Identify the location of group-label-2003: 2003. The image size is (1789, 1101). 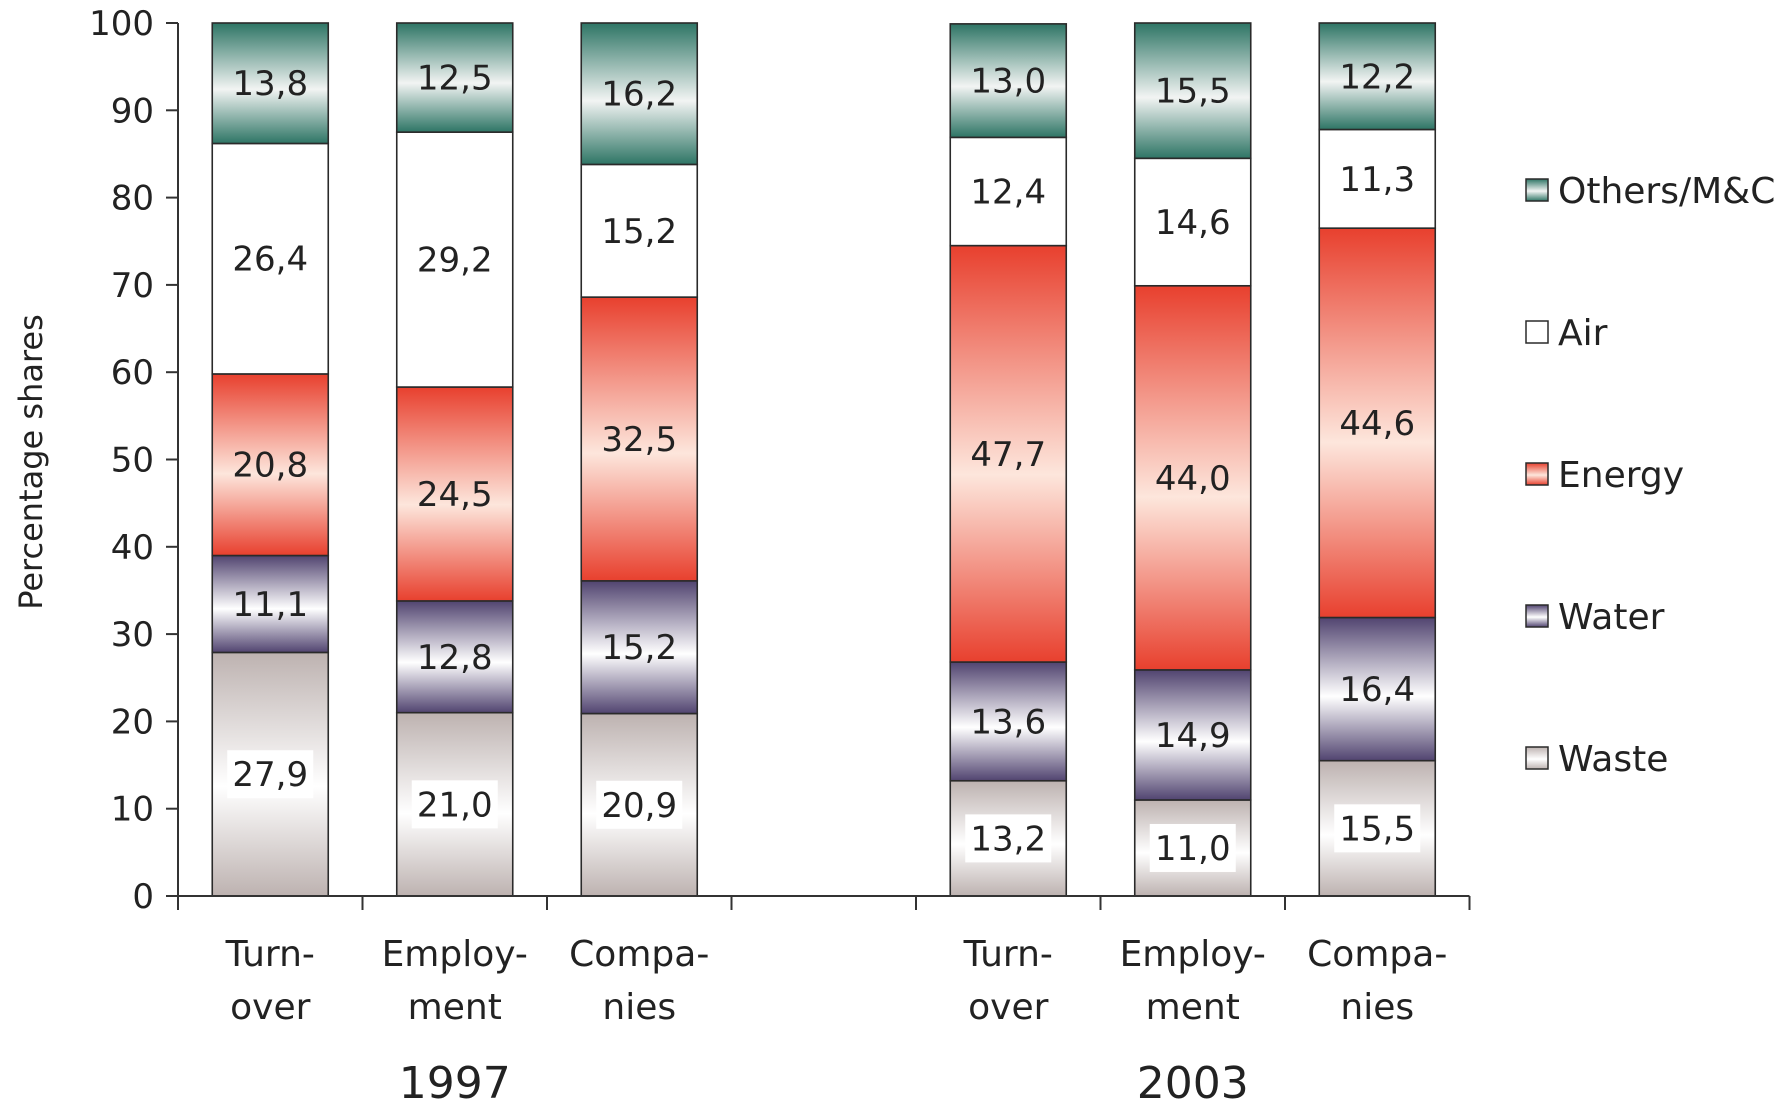
(1193, 1079).